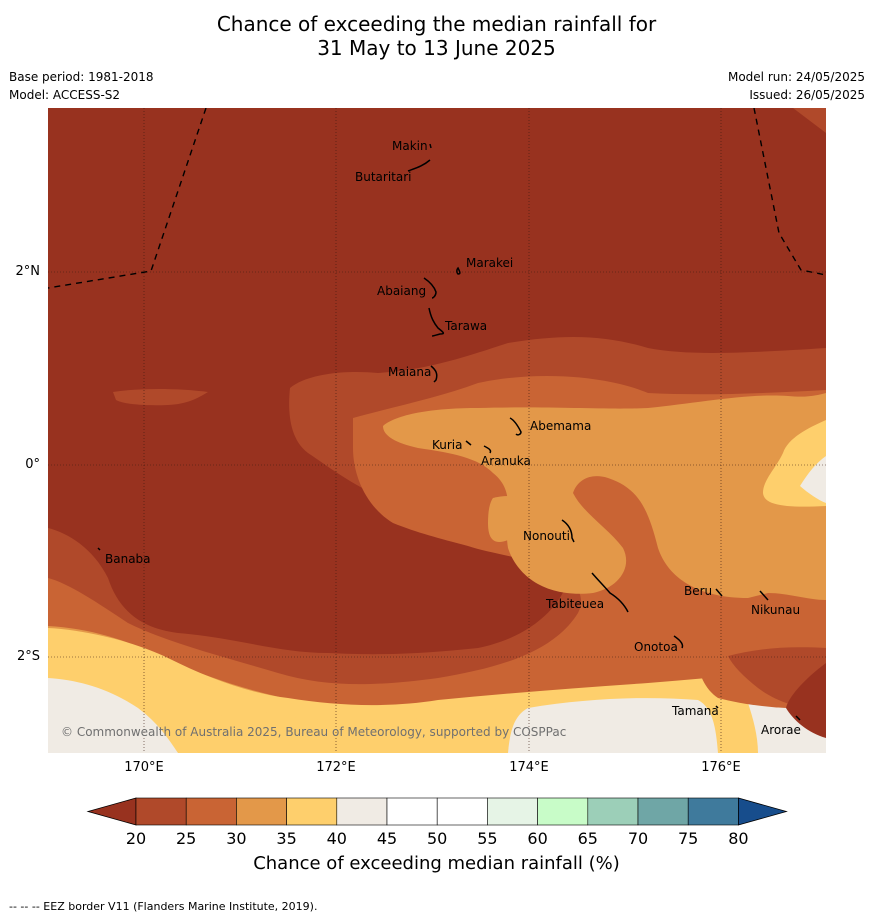  I want to click on island-tarawa, so click(436, 322).